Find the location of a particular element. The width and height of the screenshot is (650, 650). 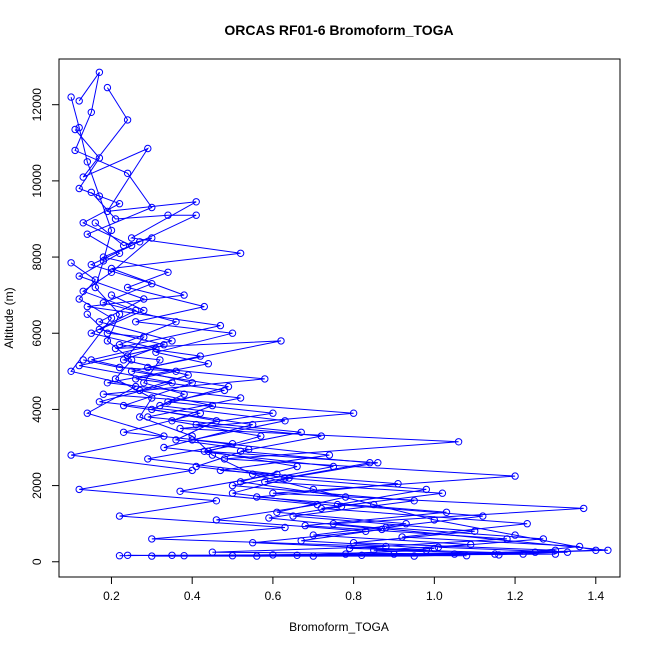

y-tick-label: 6000 is located at coordinates (37, 333).